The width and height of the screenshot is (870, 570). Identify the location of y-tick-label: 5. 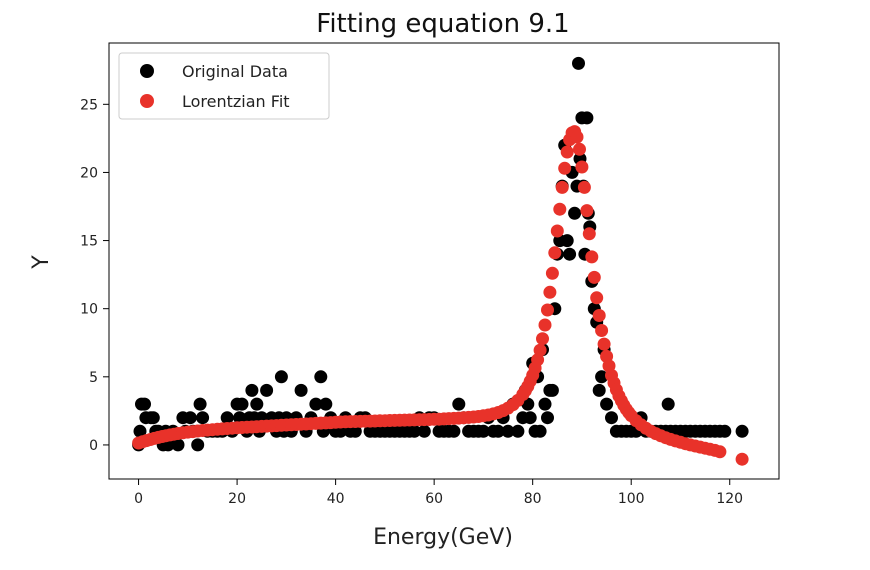
(93, 378).